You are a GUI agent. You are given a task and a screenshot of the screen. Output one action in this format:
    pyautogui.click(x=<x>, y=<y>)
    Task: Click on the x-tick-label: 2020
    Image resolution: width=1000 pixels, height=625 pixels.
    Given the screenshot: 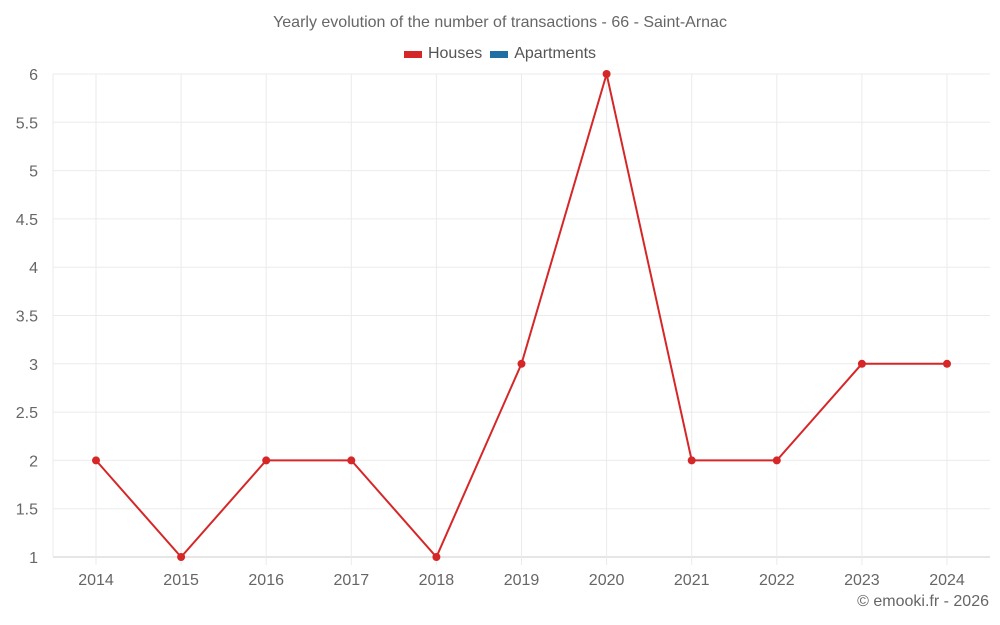 What is the action you would take?
    pyautogui.click(x=607, y=580)
    